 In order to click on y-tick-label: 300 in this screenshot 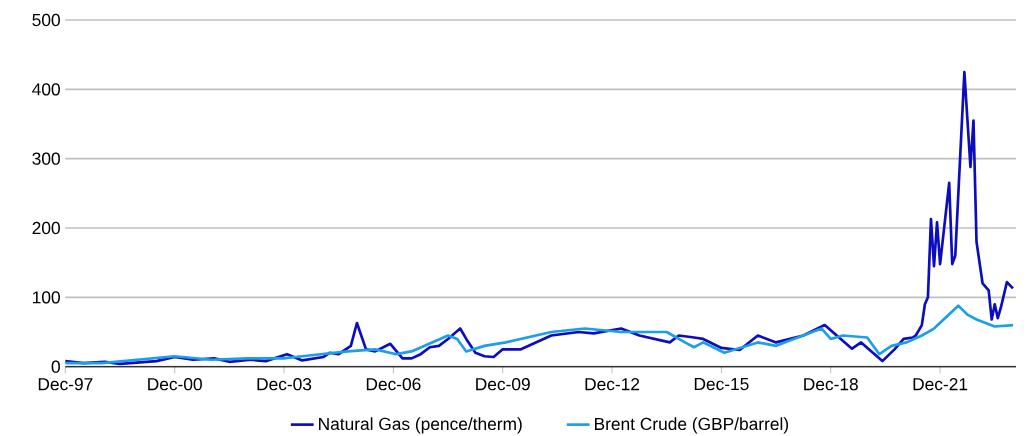, I will do `click(46, 158)`.